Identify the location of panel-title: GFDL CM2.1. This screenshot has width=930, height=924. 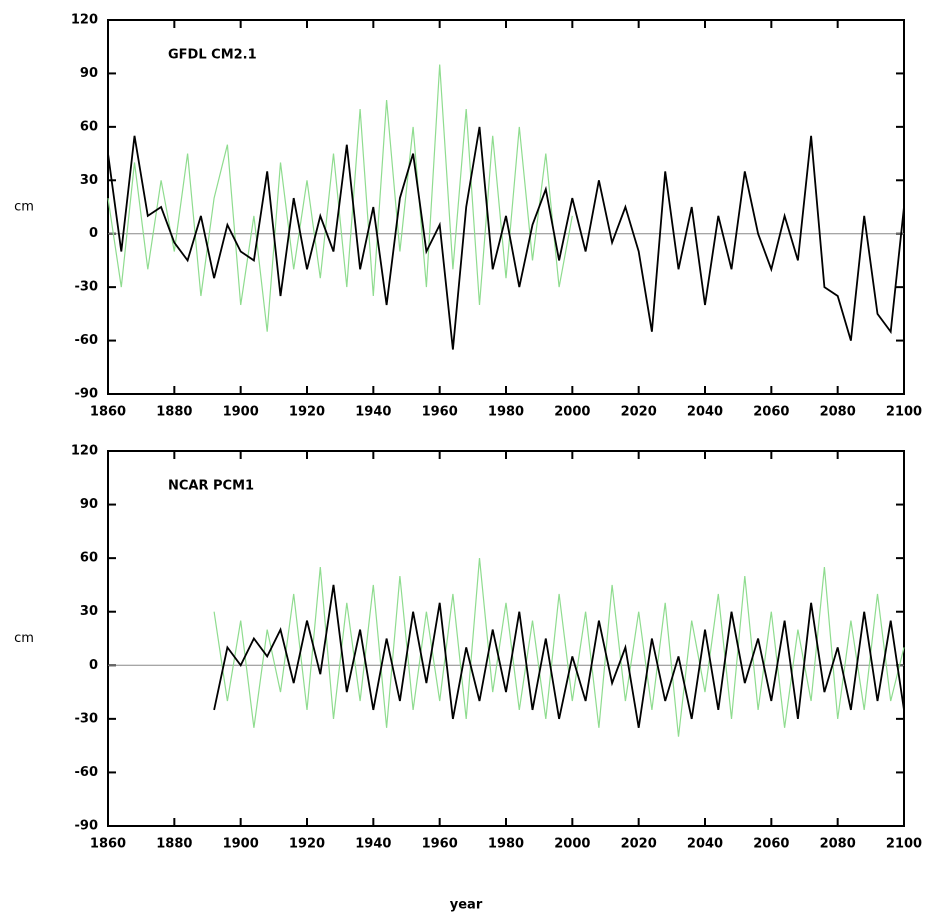
(212, 55).